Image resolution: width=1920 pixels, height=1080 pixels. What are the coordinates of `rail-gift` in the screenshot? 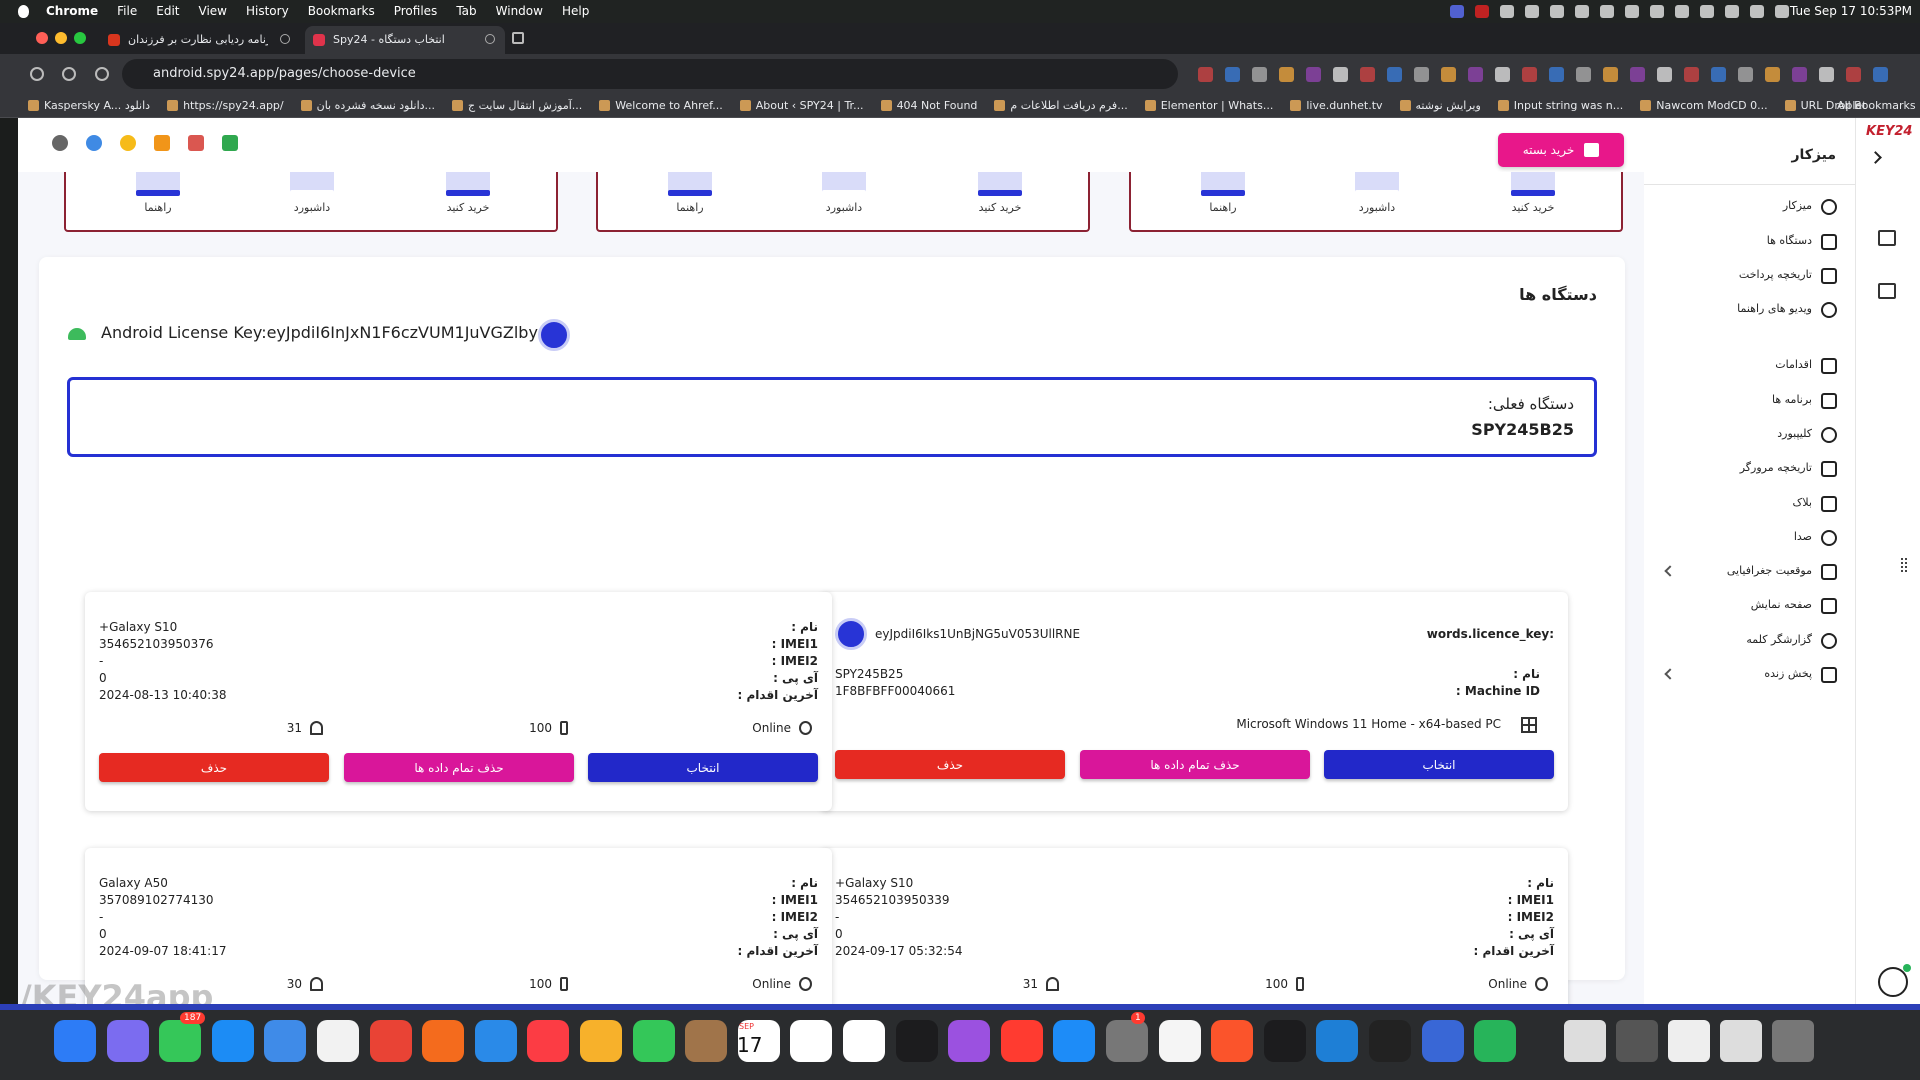 It's located at (1887, 291).